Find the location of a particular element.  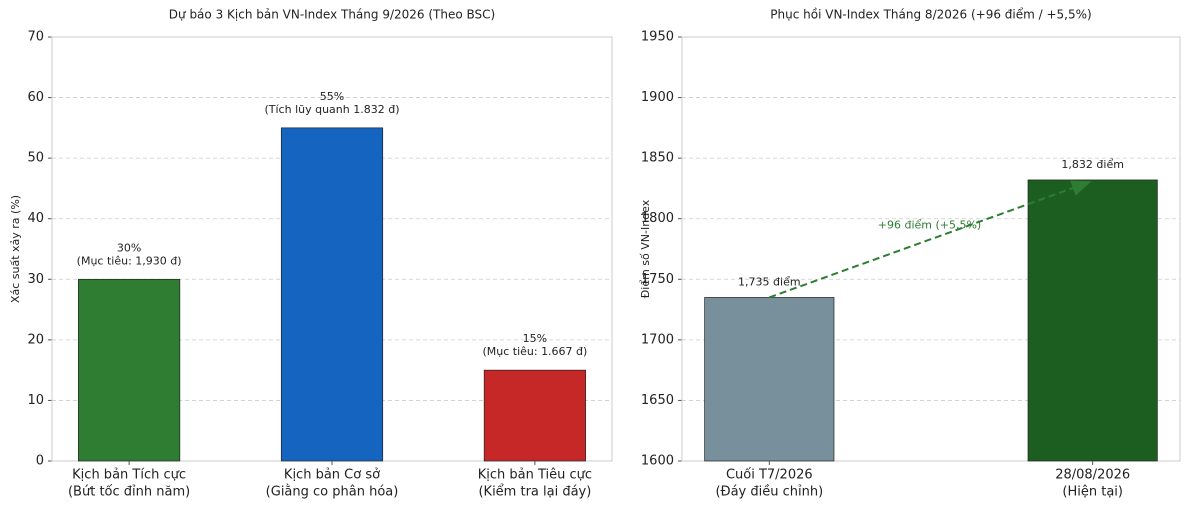

value-label: 15% is located at coordinates (535, 338).